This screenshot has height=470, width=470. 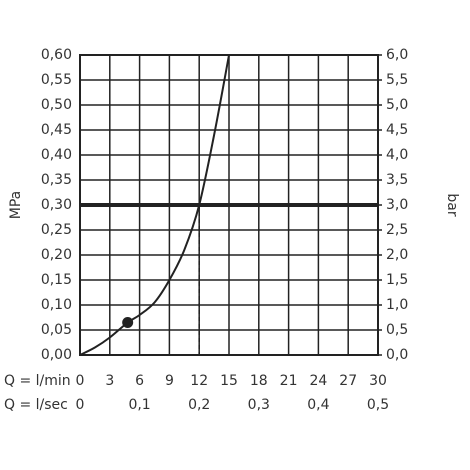 I want to click on y2-tick-label: 4,5, so click(x=397, y=130).